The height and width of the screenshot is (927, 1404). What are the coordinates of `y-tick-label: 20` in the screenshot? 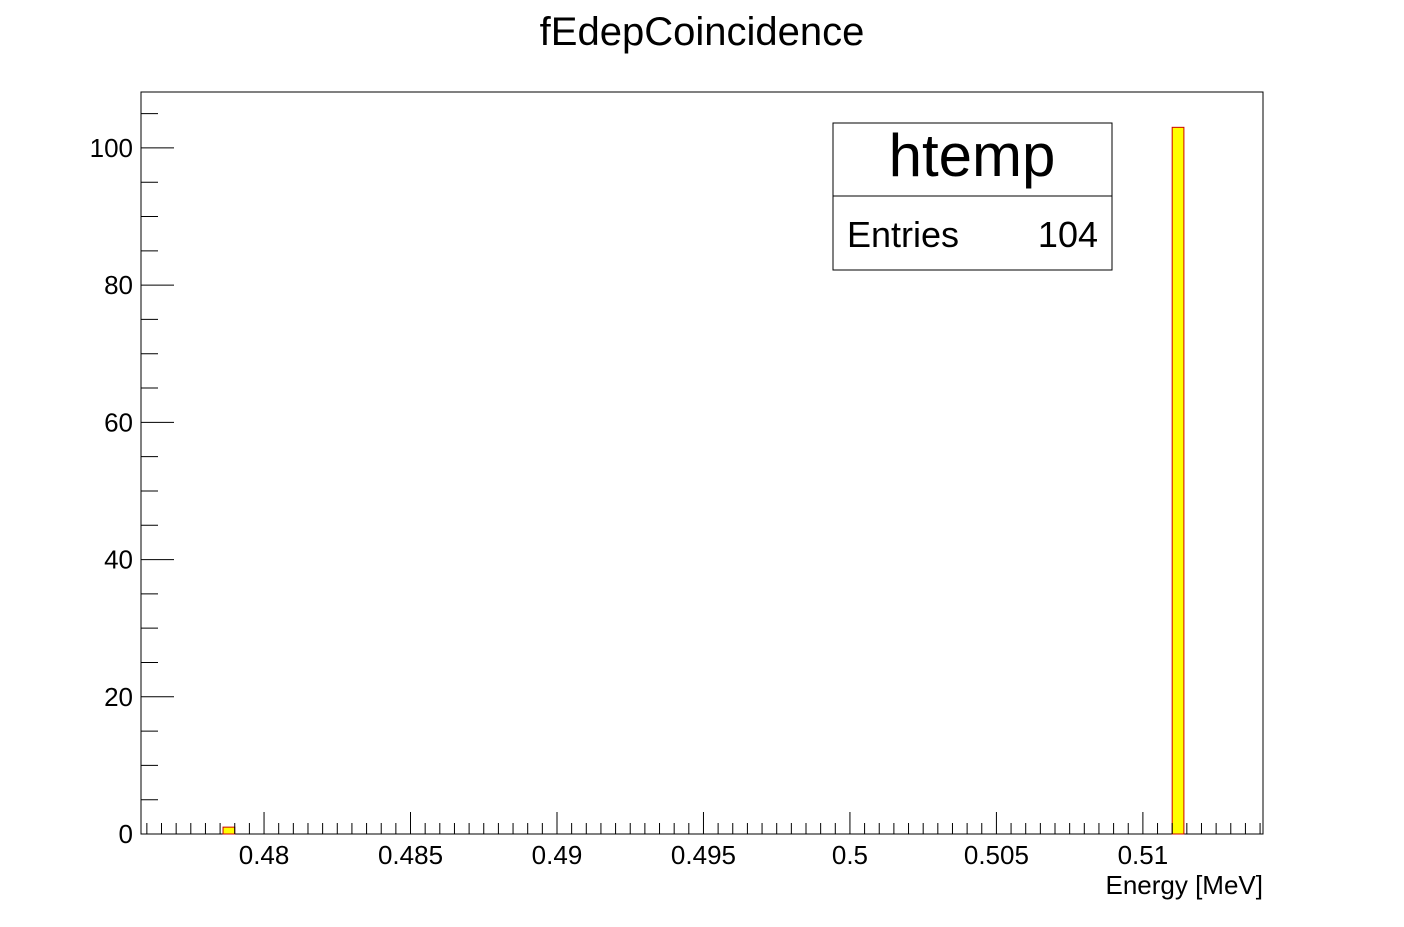 It's located at (118, 697).